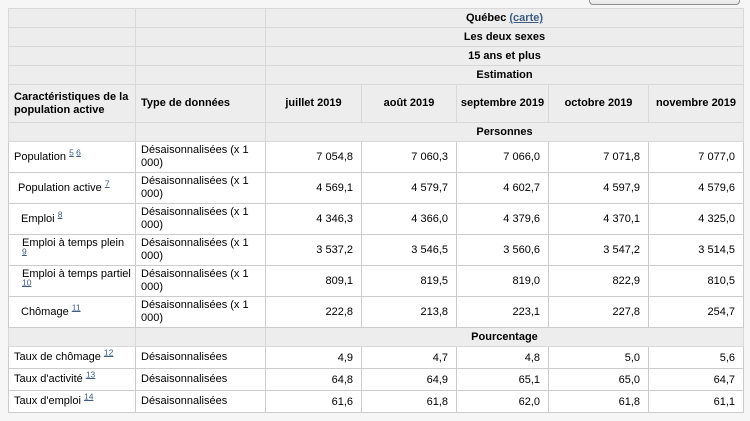 Image resolution: width=750 pixels, height=421 pixels. What do you see at coordinates (376, 37) in the screenshot?
I see `context-row-sex: Les deux sexes` at bounding box center [376, 37].